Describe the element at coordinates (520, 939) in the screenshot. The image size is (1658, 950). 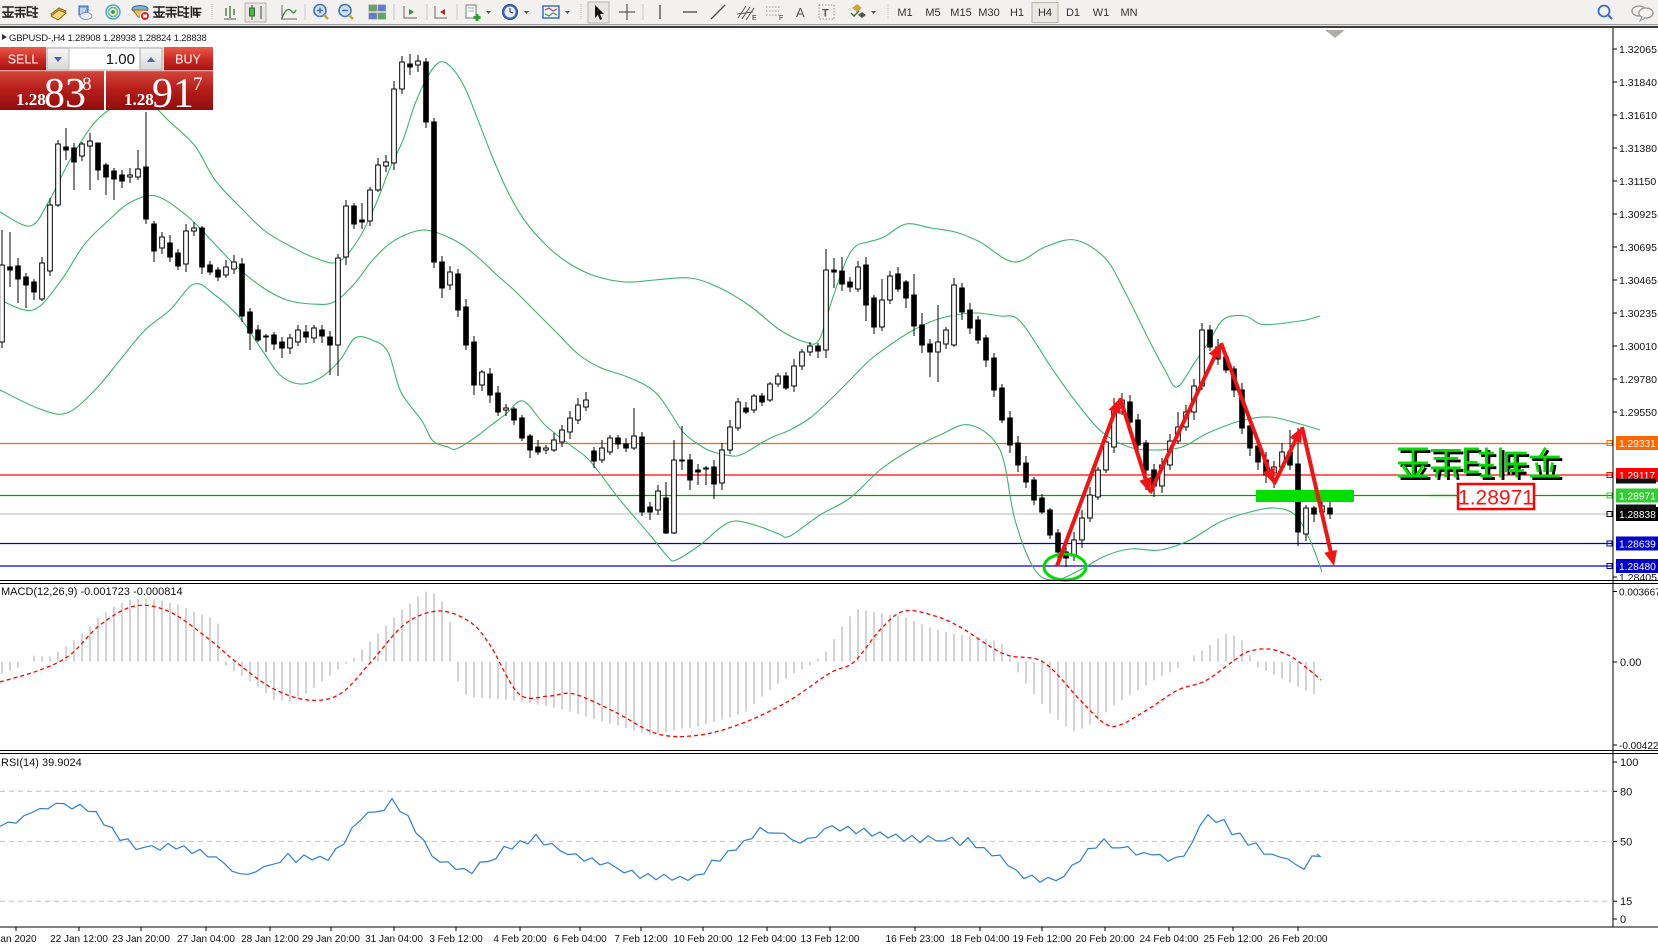
I see `svg-text: 4 Feb 20:00` at that location.